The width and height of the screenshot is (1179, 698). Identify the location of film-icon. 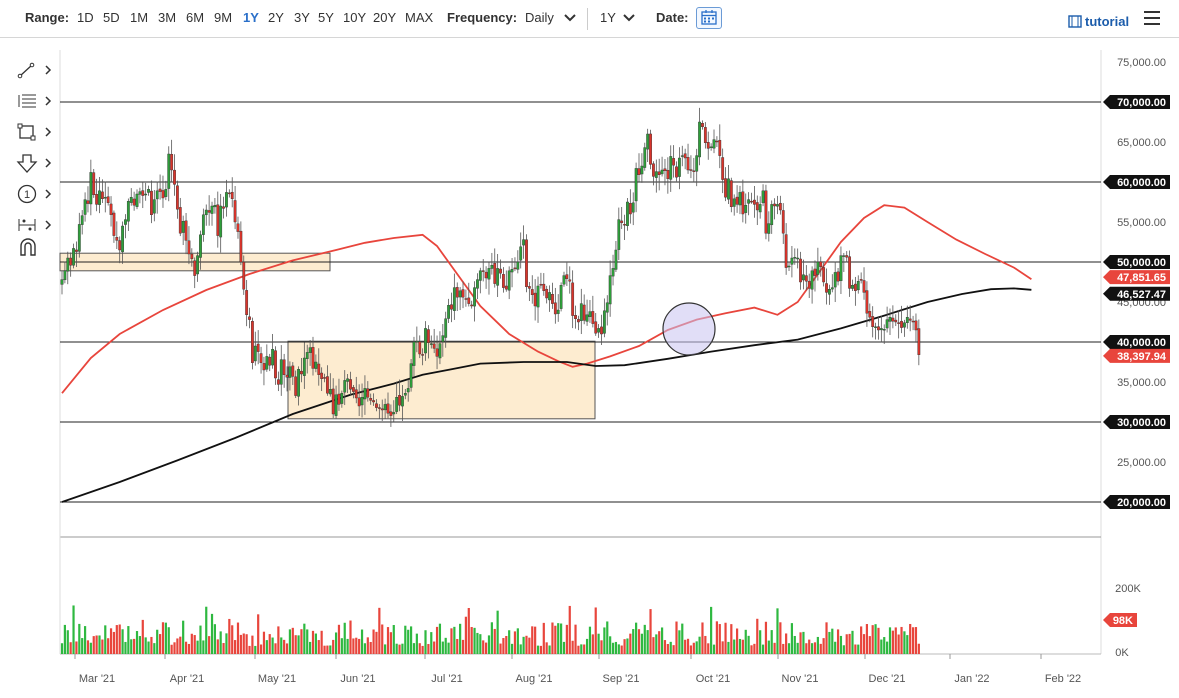
(1075, 21).